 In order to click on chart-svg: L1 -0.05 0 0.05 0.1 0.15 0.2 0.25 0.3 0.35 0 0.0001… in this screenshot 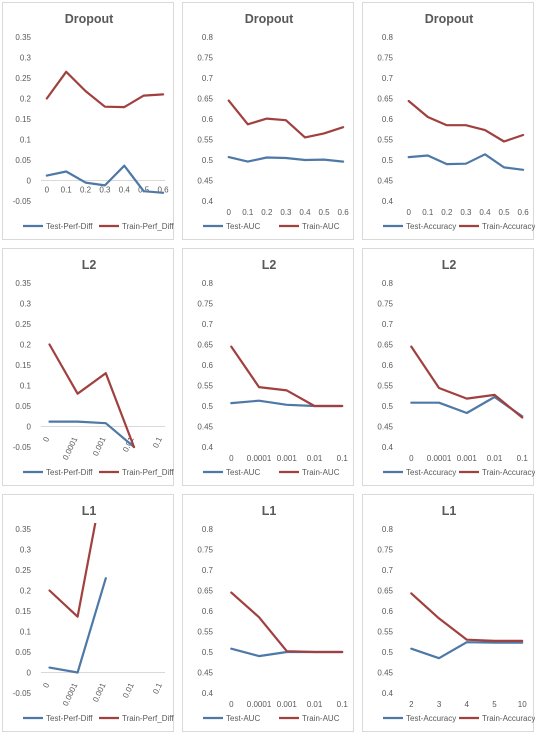, I will do `click(94, 613)`.